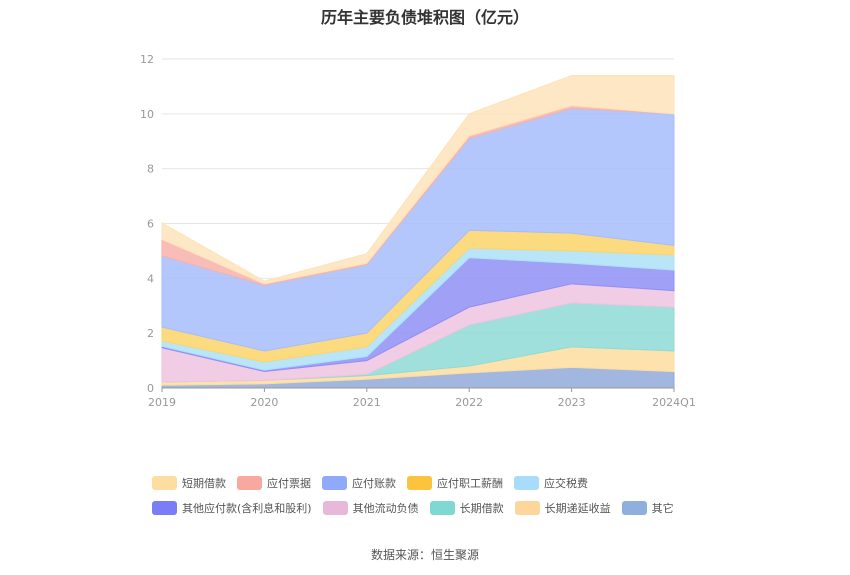 The height and width of the screenshot is (575, 850). I want to click on legend-label: 长期递延收益, so click(577, 508).